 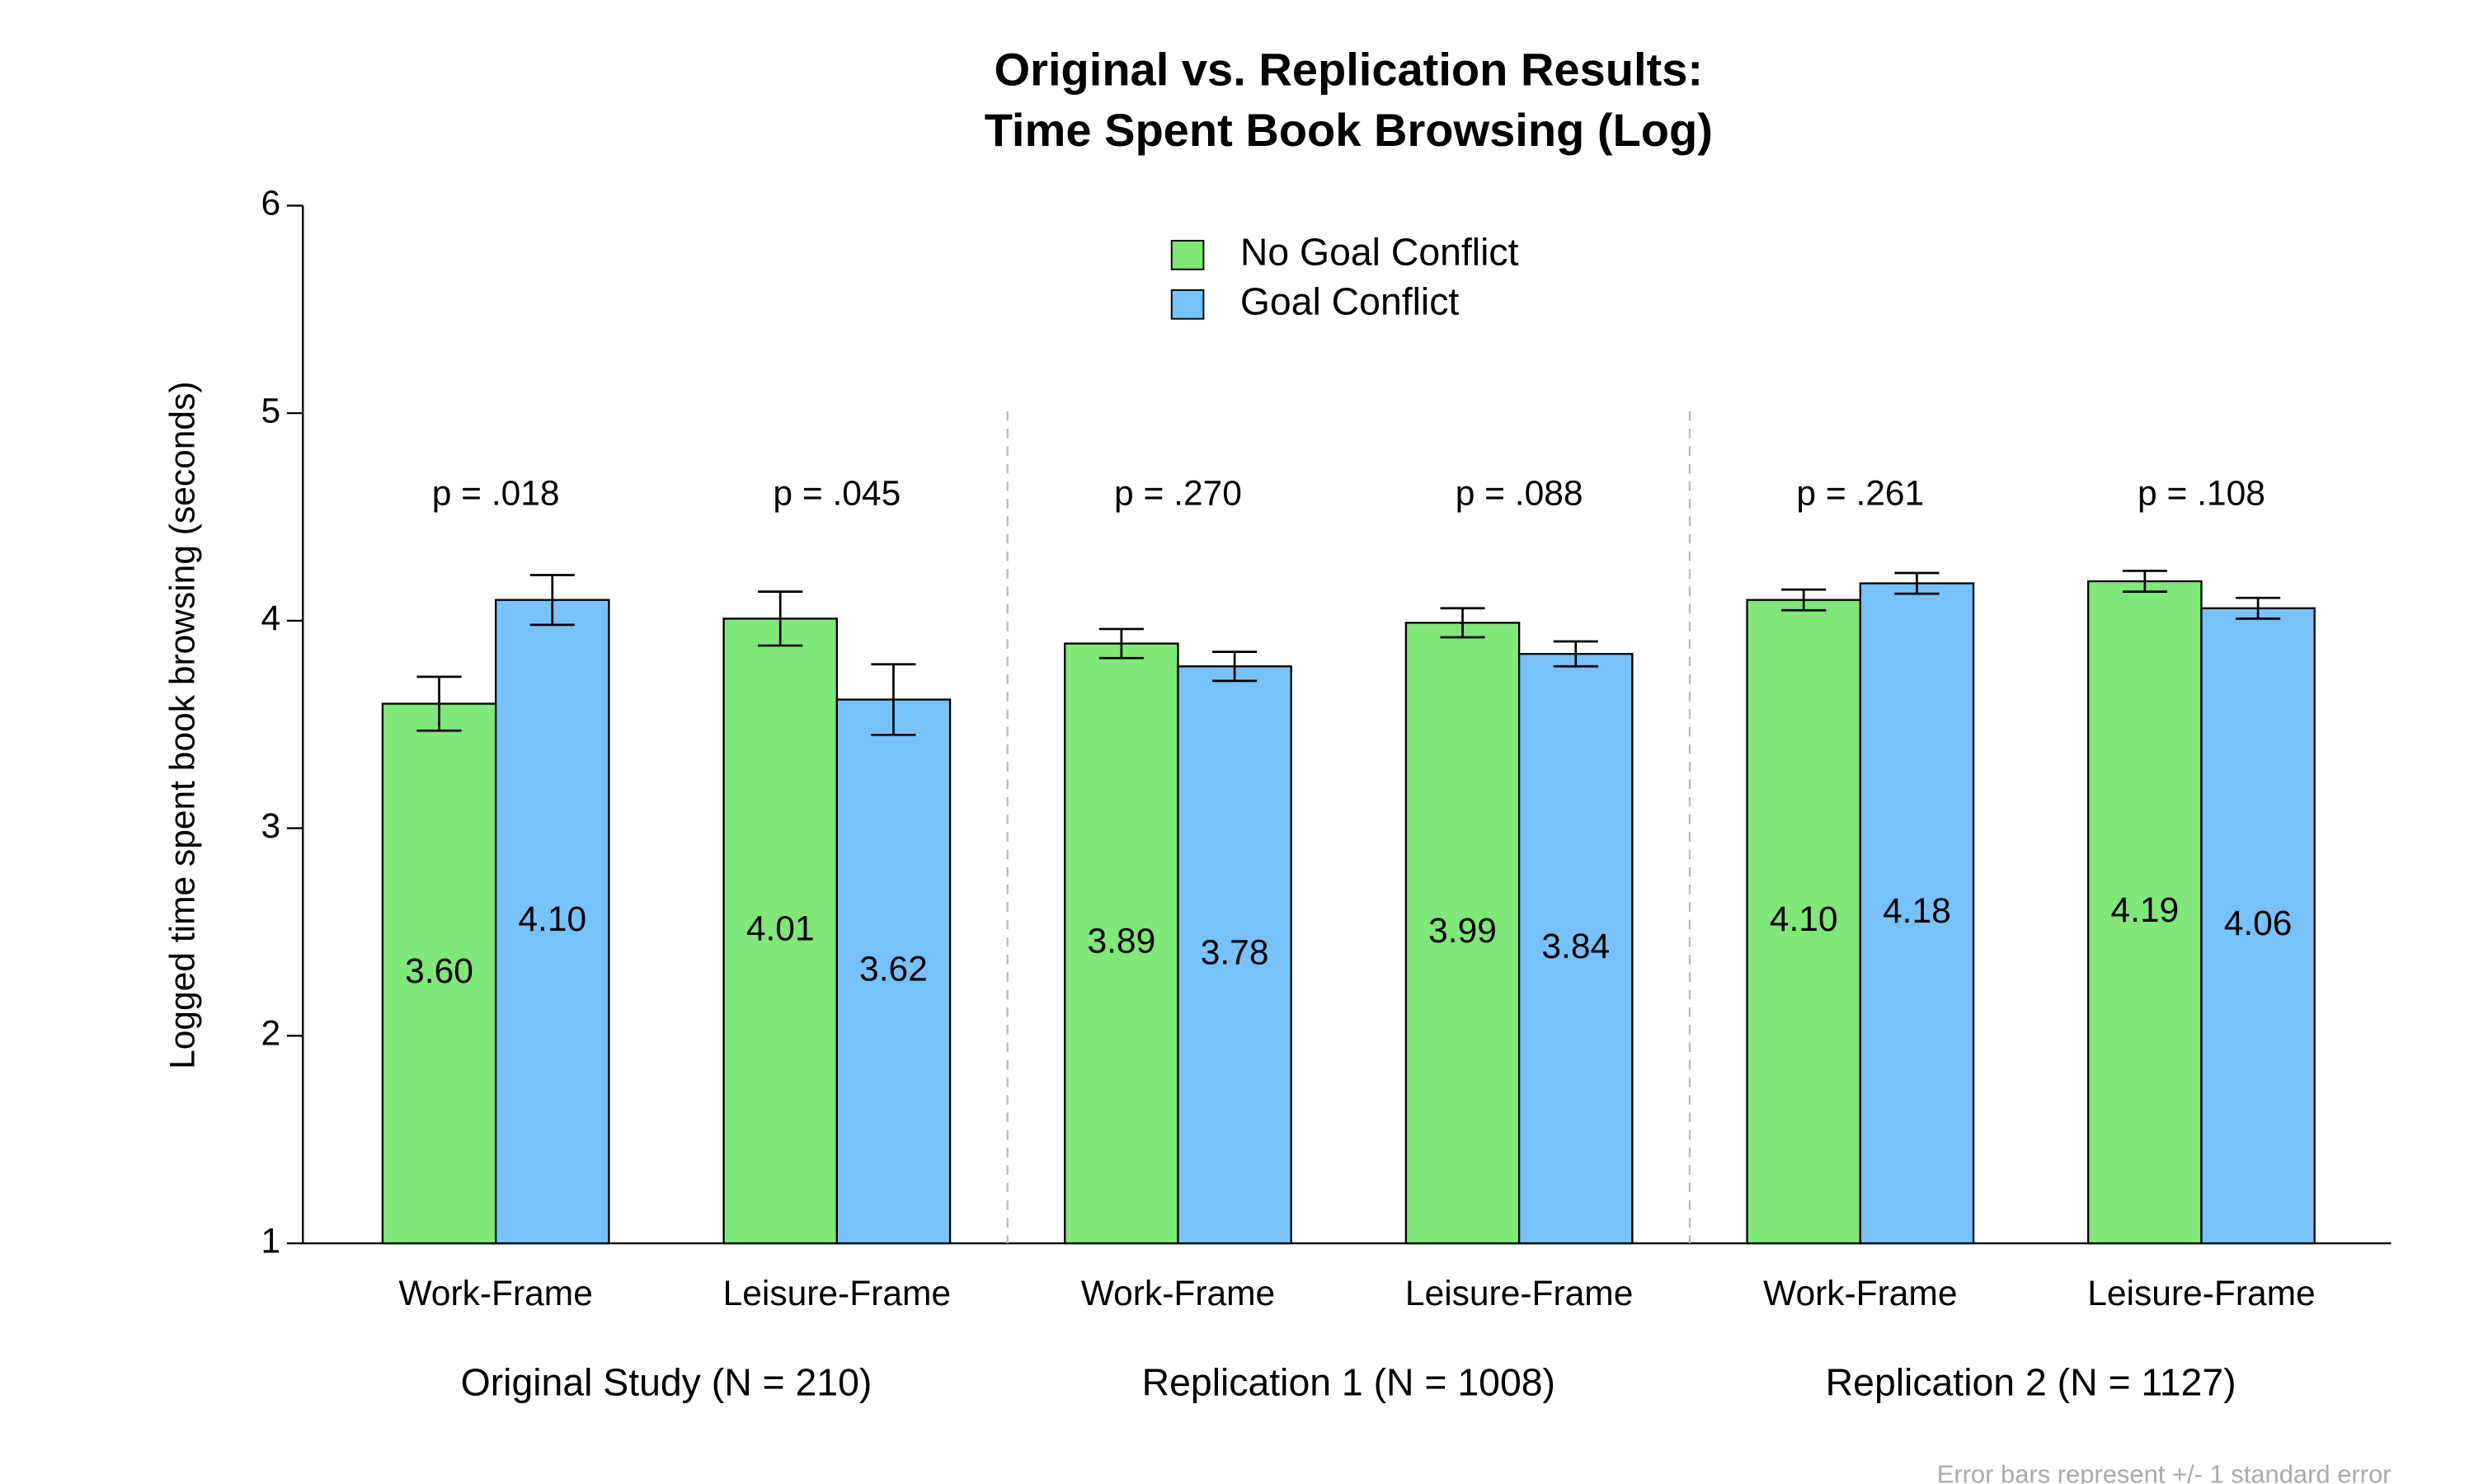 I want to click on value-label: 3.62, so click(x=893, y=969).